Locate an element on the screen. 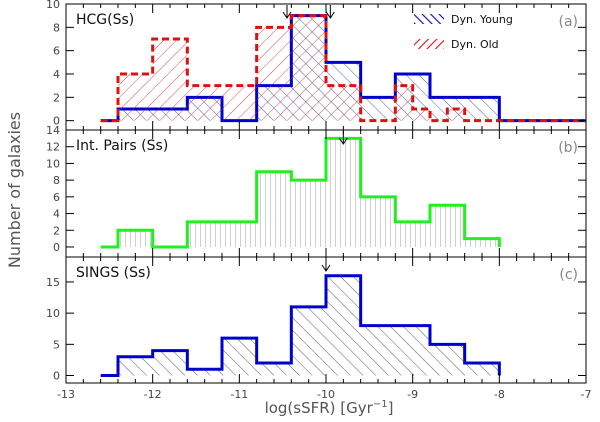 The image size is (600, 422). panel-title: Int. Pairs (Ss) is located at coordinates (122, 146).